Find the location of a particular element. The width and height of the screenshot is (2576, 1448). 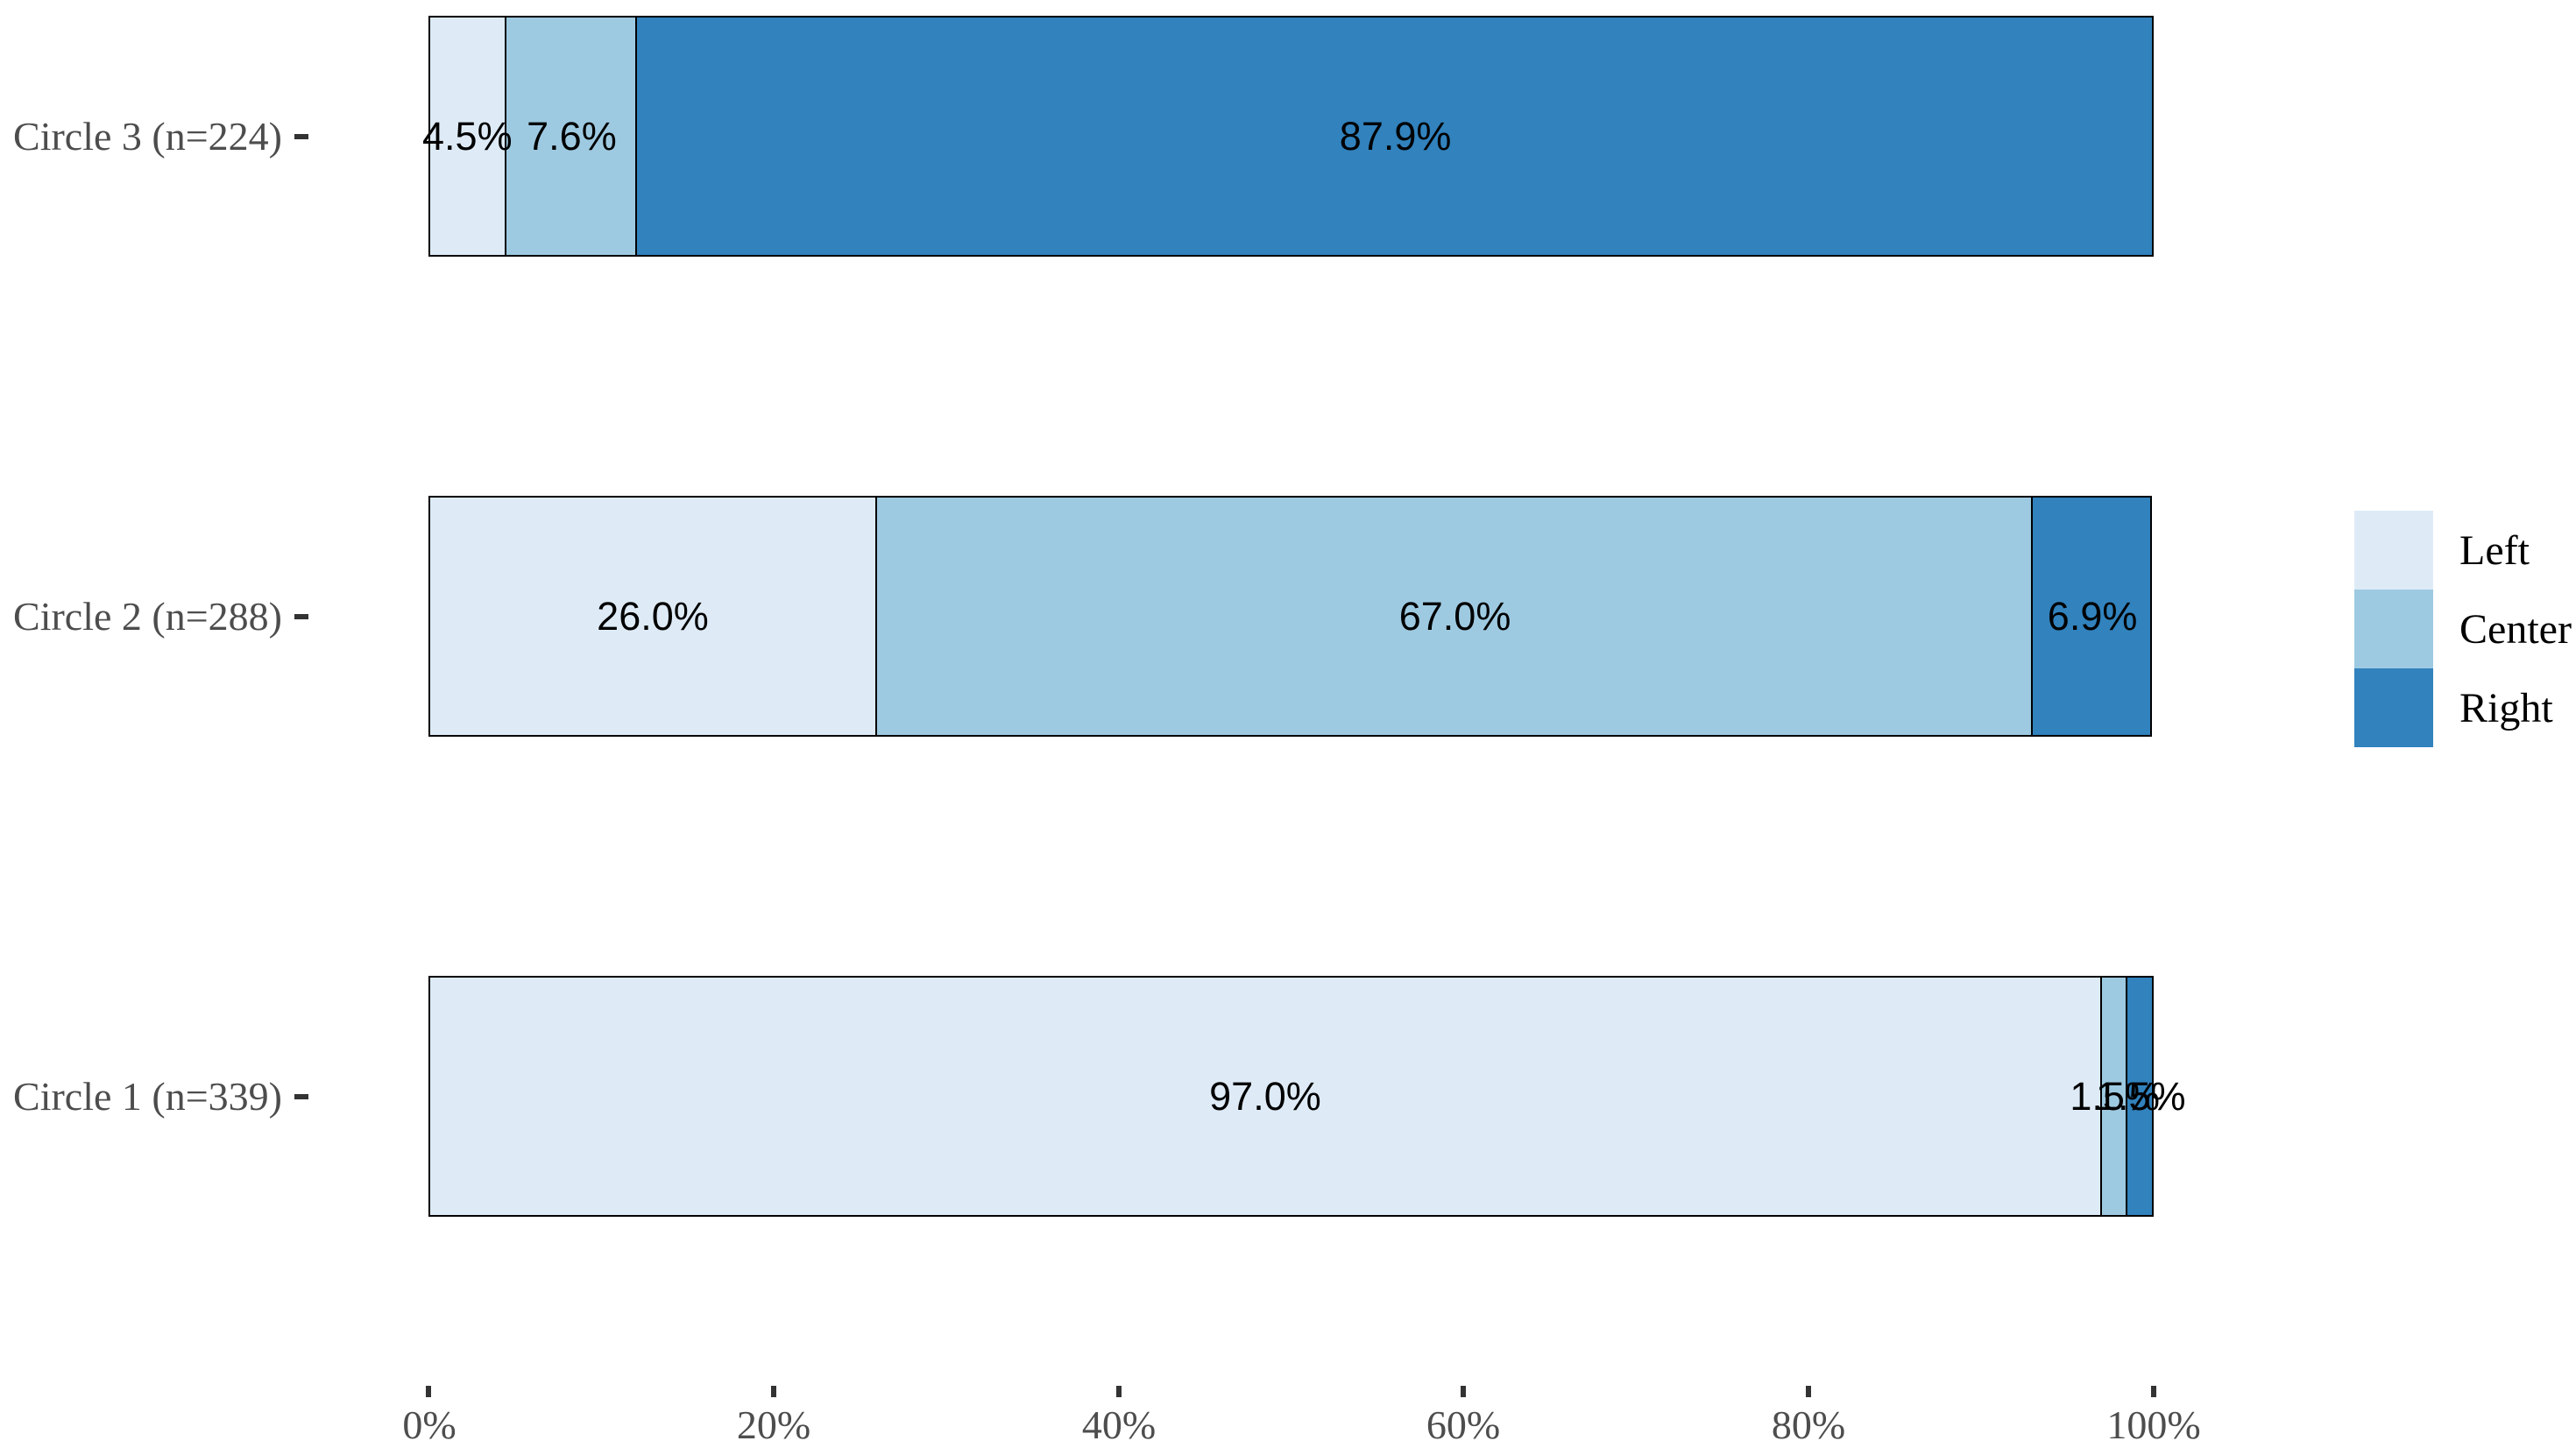

x-tick-label: 80% is located at coordinates (1808, 1425).